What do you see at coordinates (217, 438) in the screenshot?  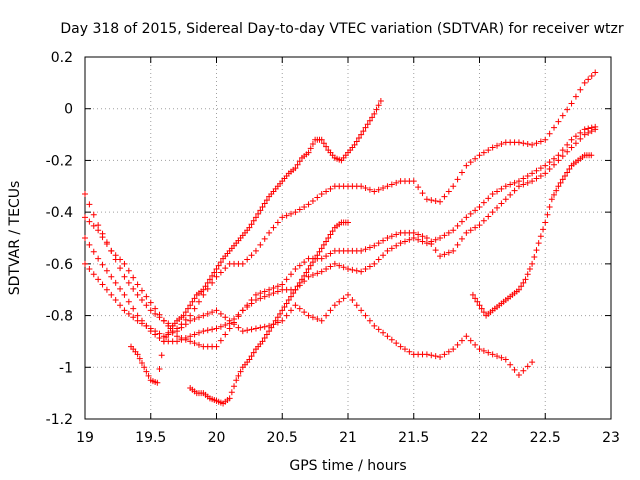 I see `x-tick-label: 20` at bounding box center [217, 438].